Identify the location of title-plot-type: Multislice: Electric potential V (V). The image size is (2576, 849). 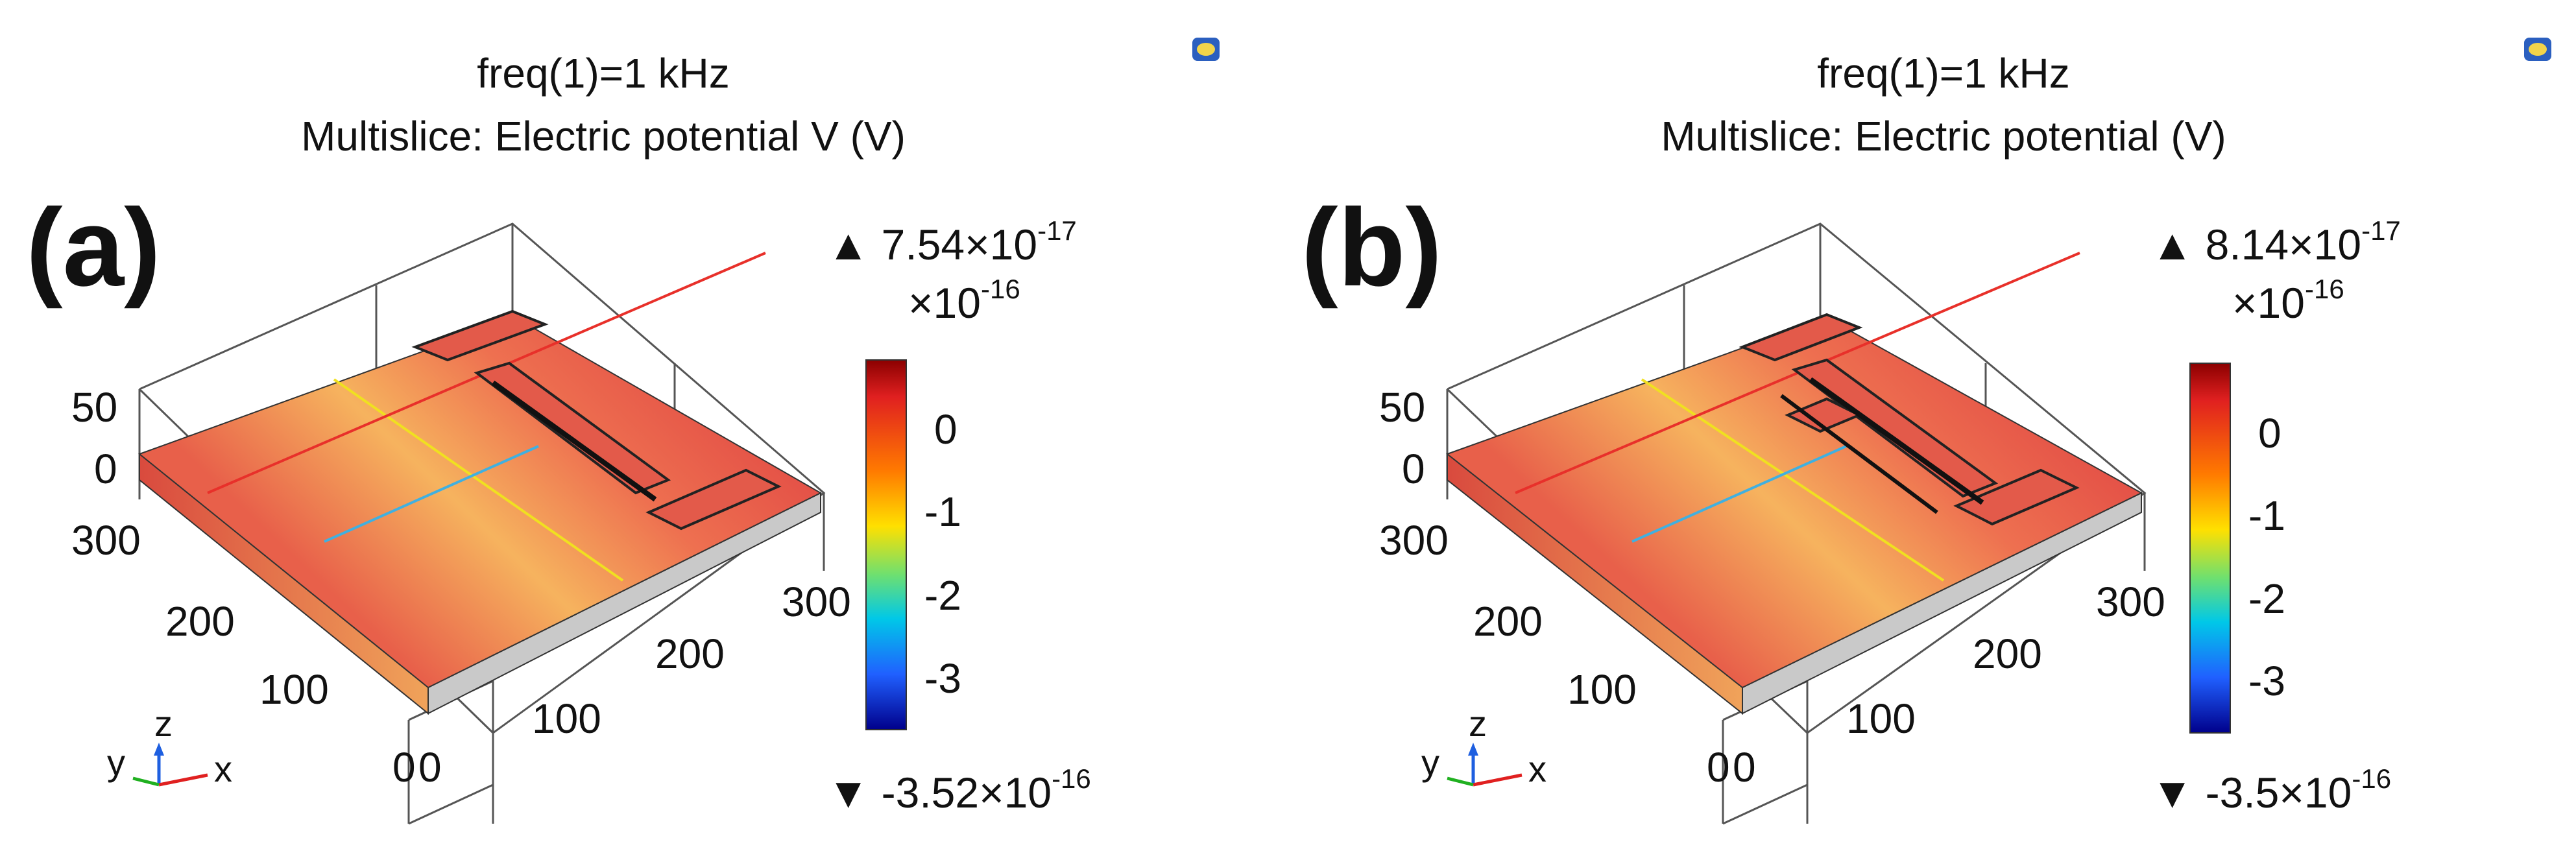
(603, 136).